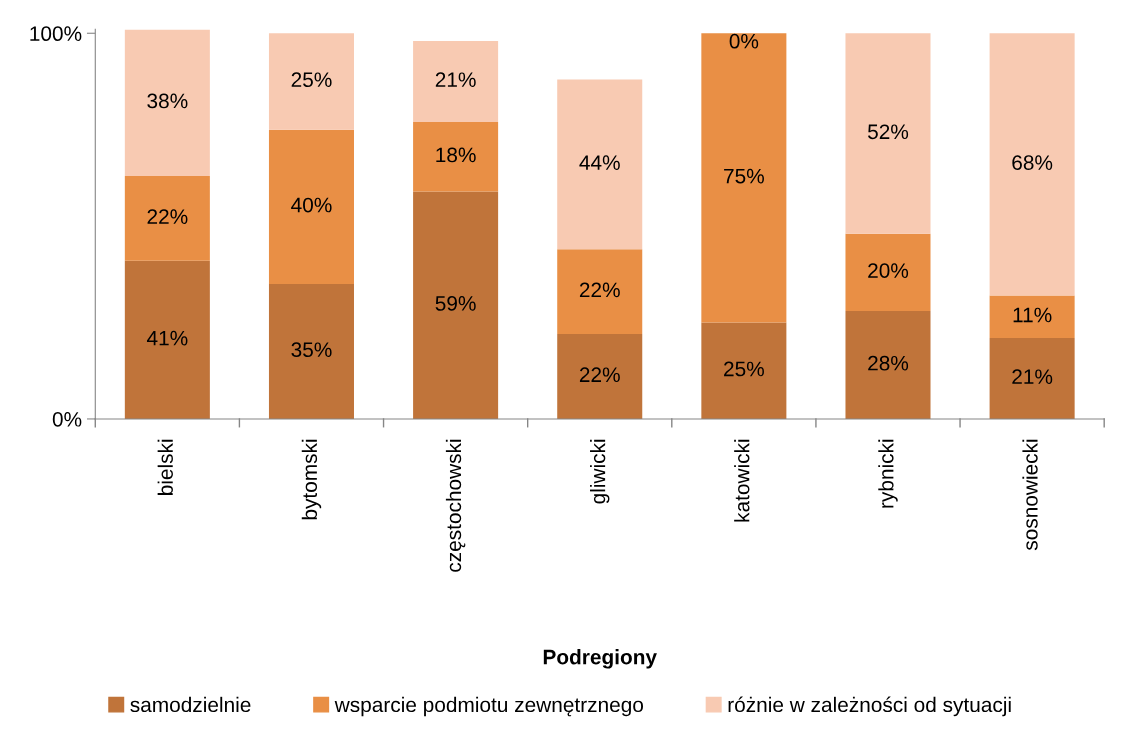 The image size is (1121, 735). Describe the element at coordinates (311, 479) in the screenshot. I see `x-tick-label: bytomski` at that location.